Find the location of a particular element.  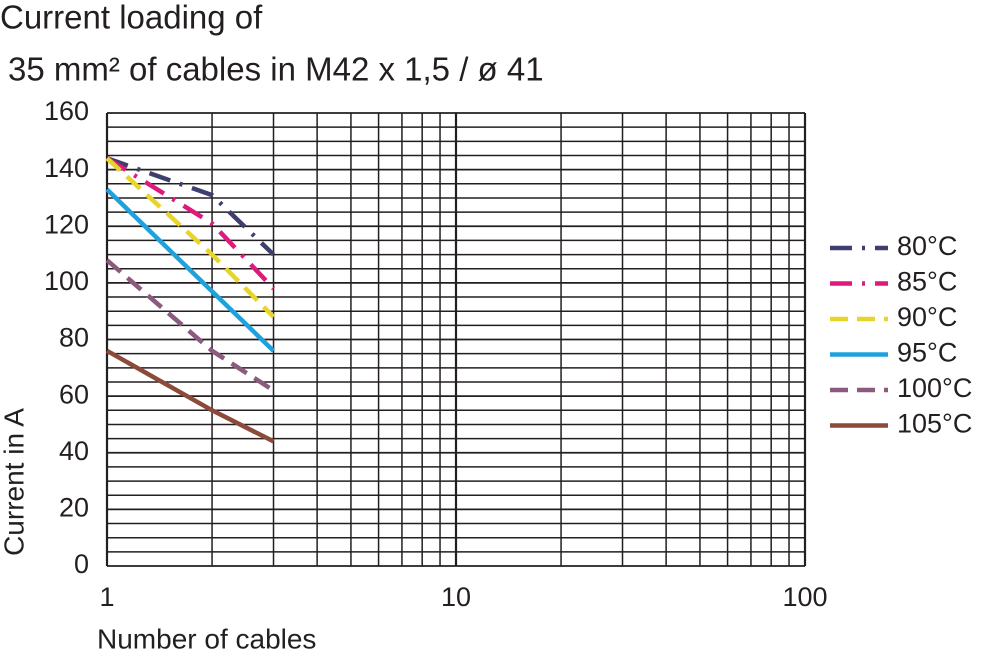

y-tick-label: 60 is located at coordinates (74, 394).